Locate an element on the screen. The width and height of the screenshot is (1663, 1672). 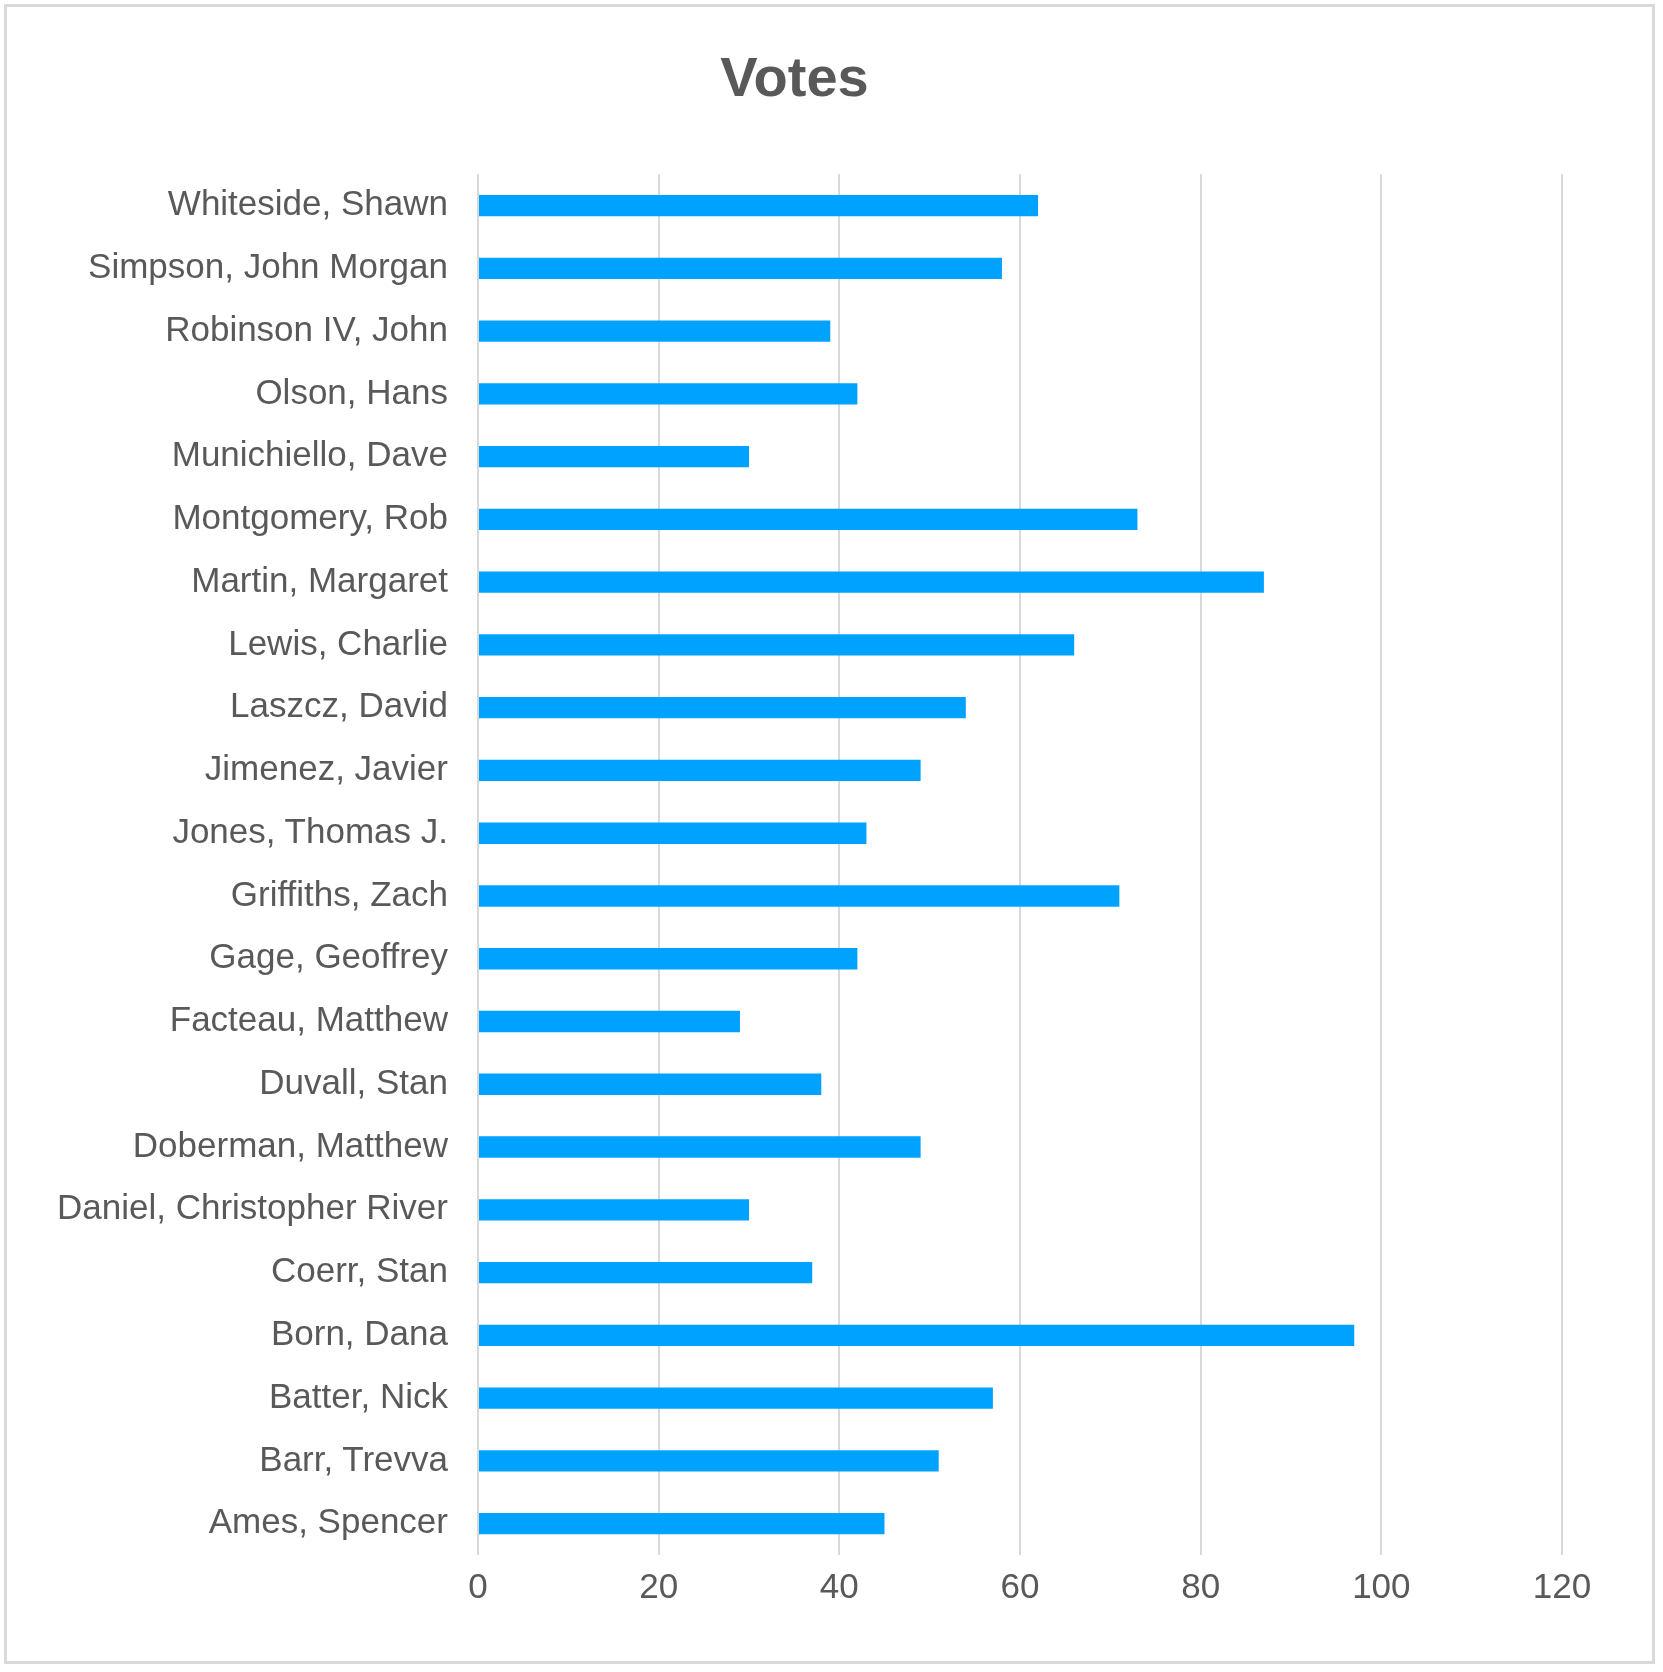
x-tick-label: 80 is located at coordinates (1201, 1585).